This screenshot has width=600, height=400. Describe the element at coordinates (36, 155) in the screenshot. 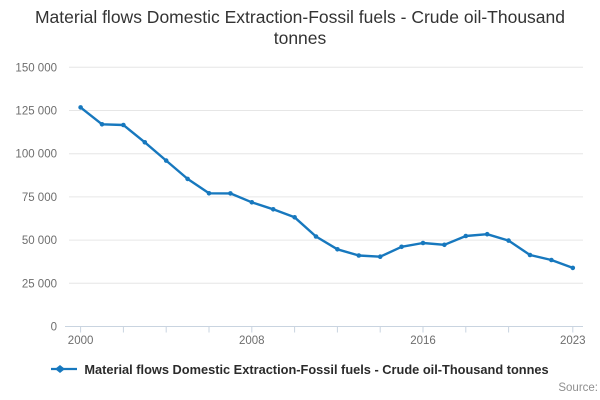

I see `y-tick-label: 100 000` at that location.